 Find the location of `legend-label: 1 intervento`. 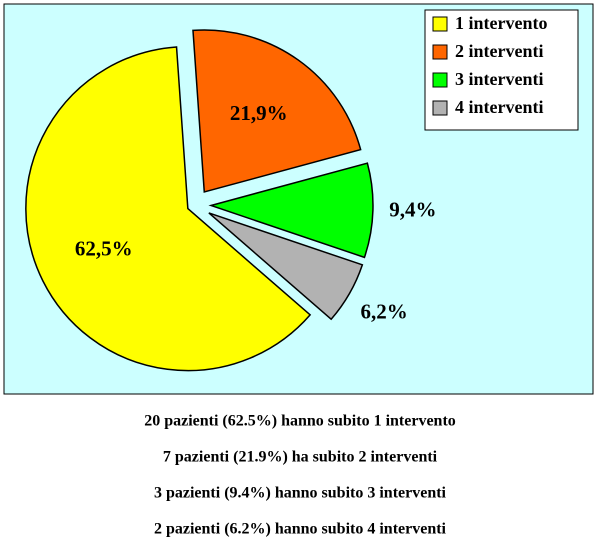

legend-label: 1 intervento is located at coordinates (501, 23).